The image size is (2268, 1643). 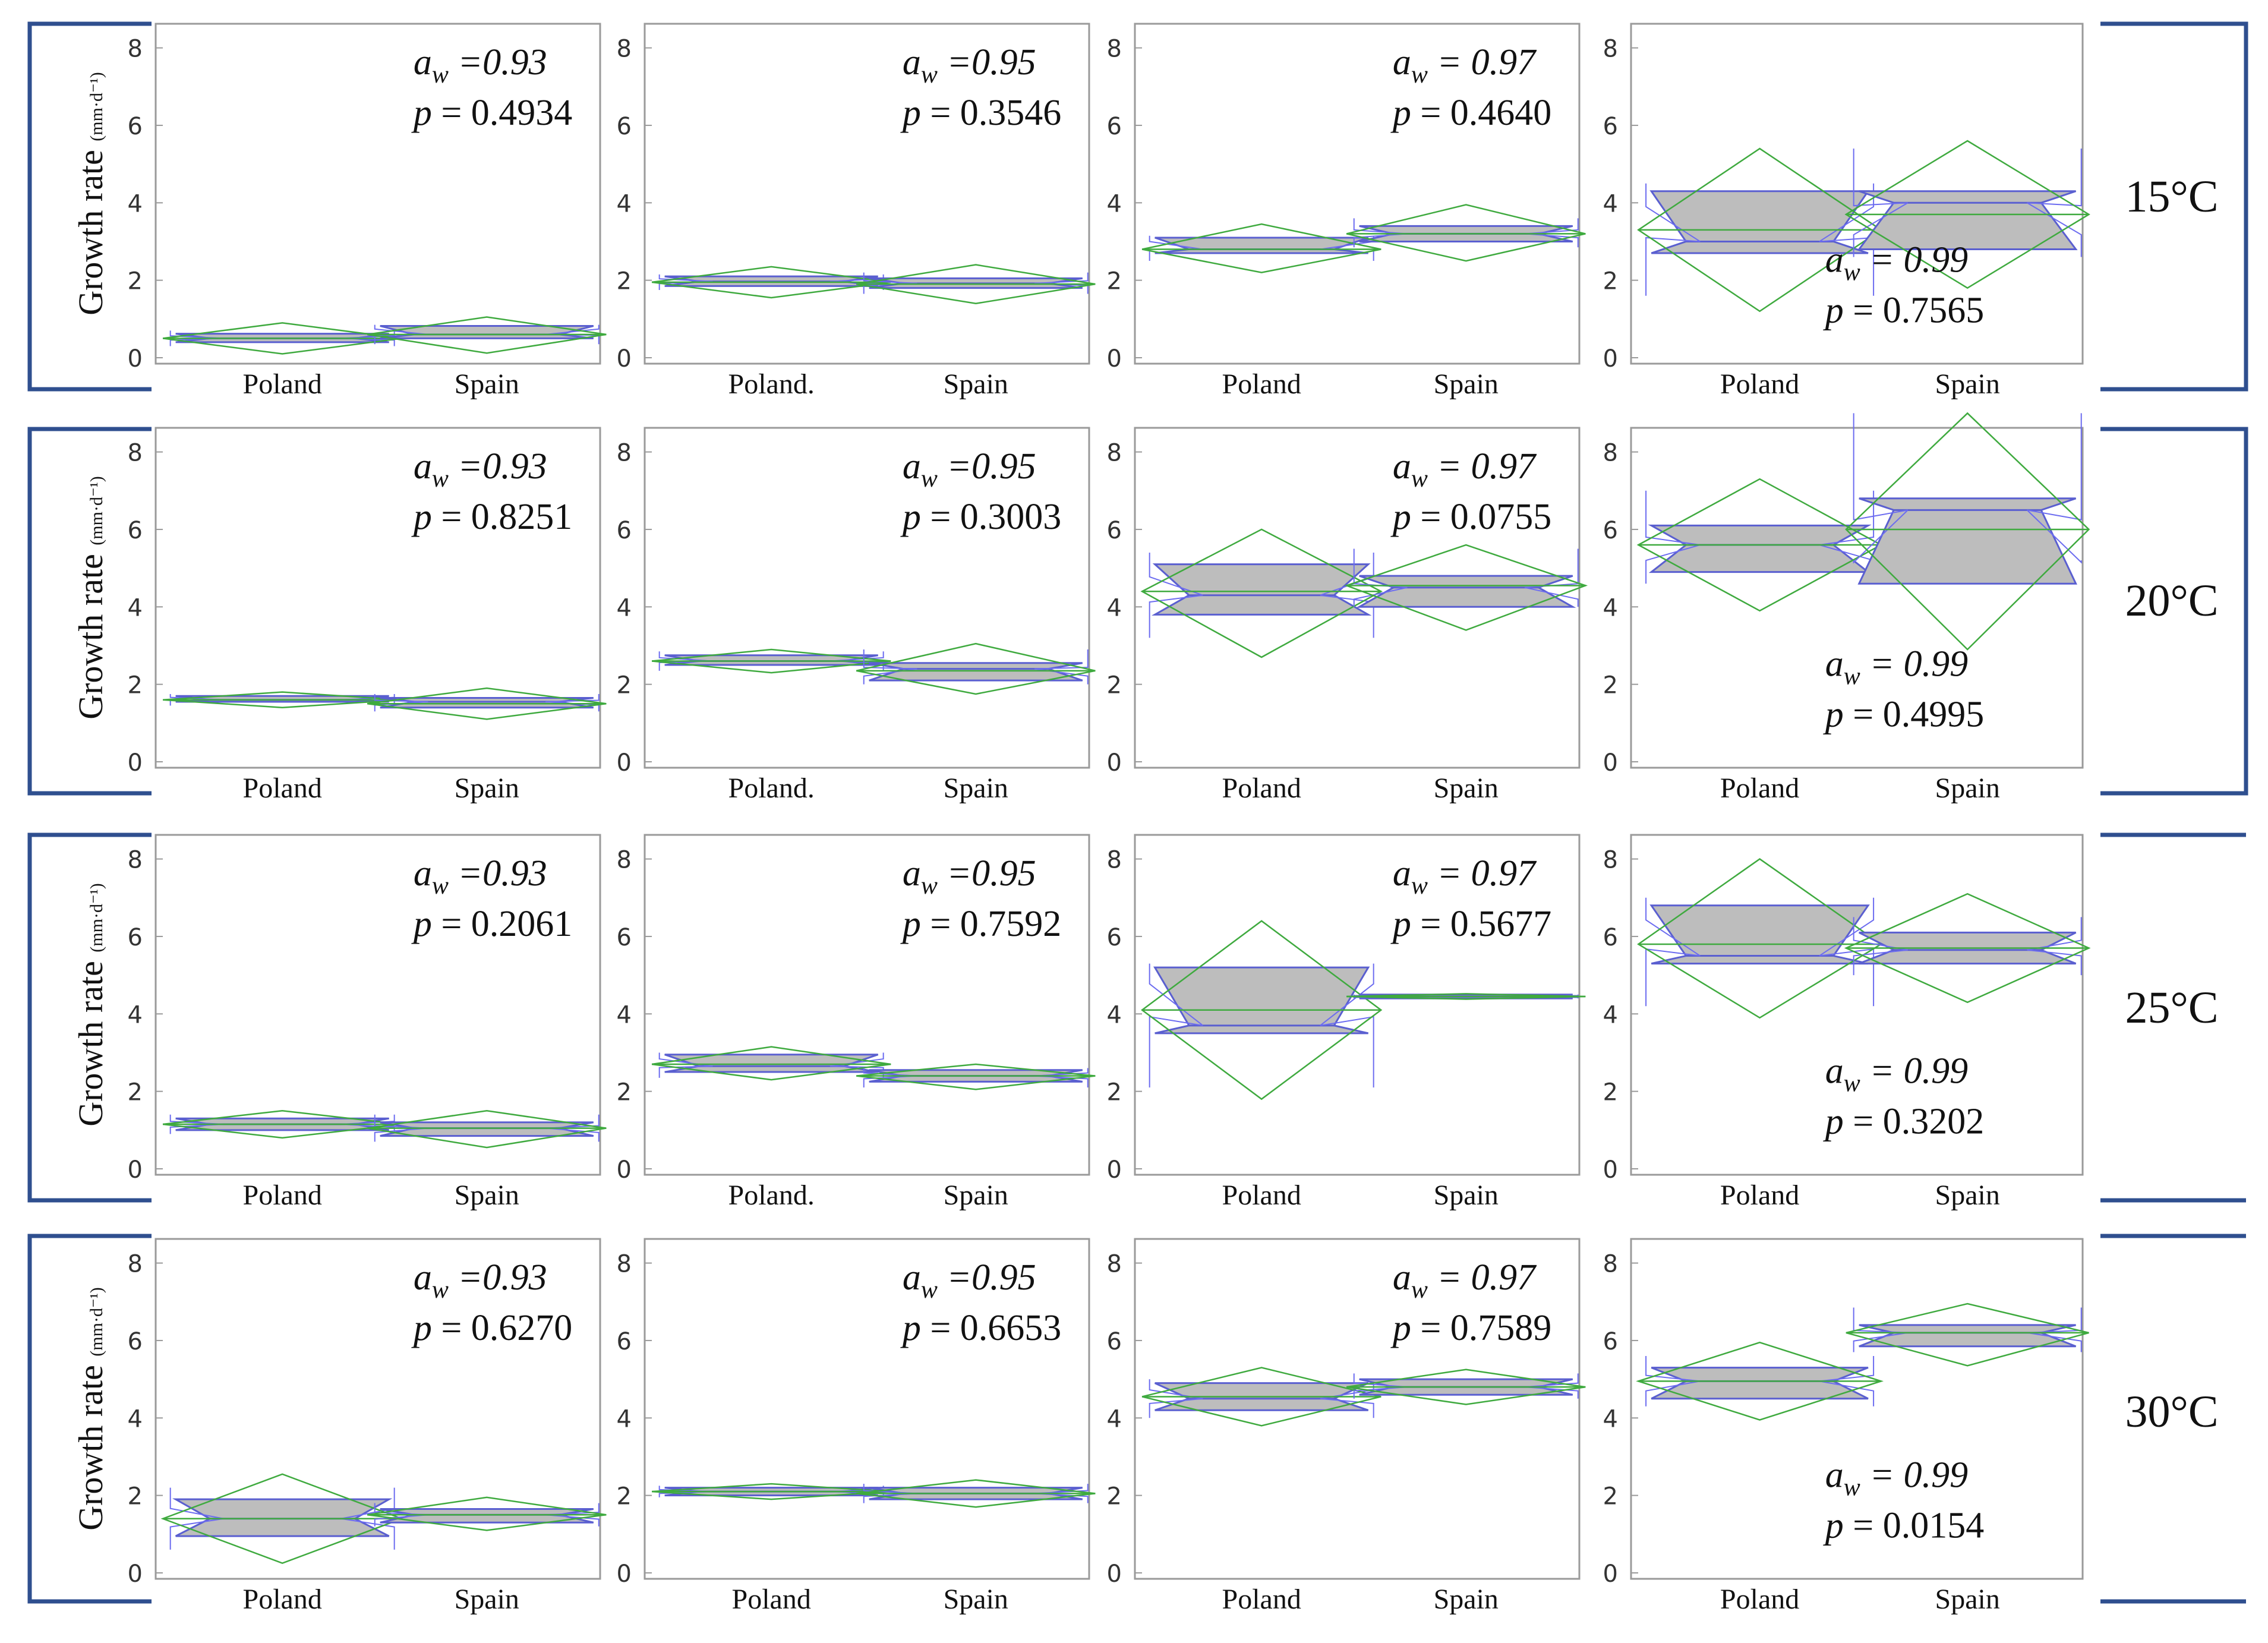 What do you see at coordinates (367, 1426) in the screenshot?
I see `chart-panel: 0 2 4 6 8 Poland Spain aw =0.93p = 0.6270` at bounding box center [367, 1426].